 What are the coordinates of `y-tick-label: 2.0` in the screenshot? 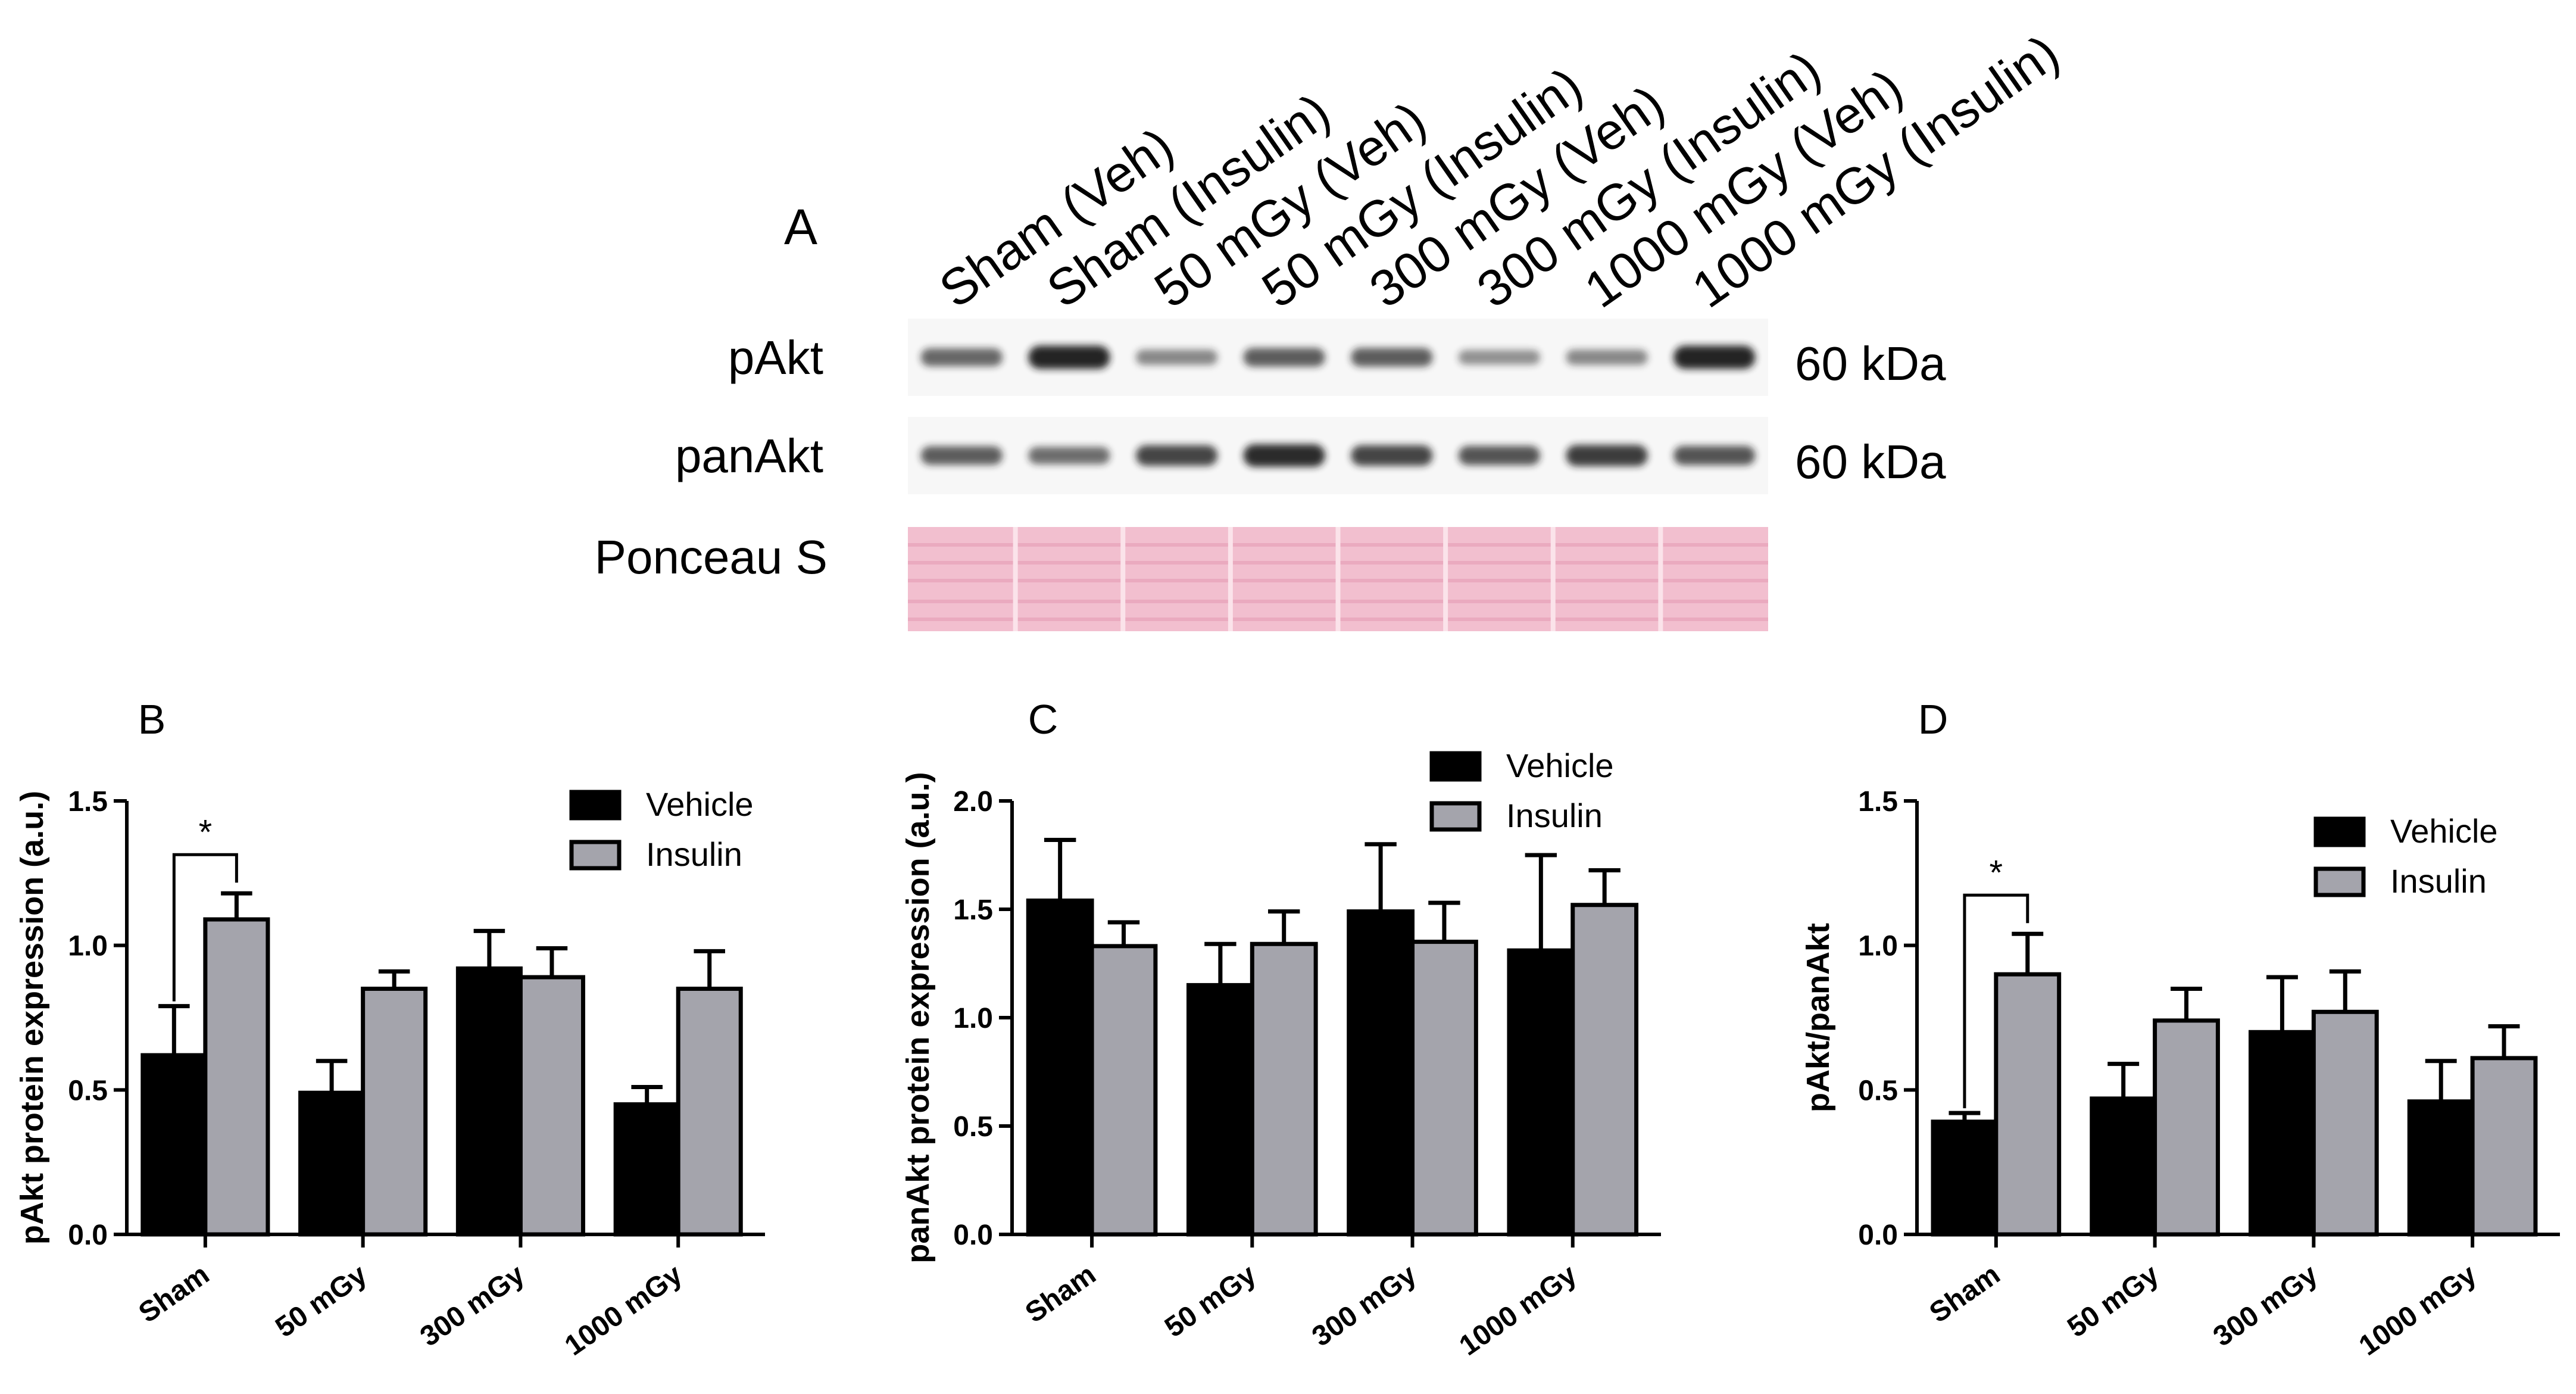 It's located at (973, 802).